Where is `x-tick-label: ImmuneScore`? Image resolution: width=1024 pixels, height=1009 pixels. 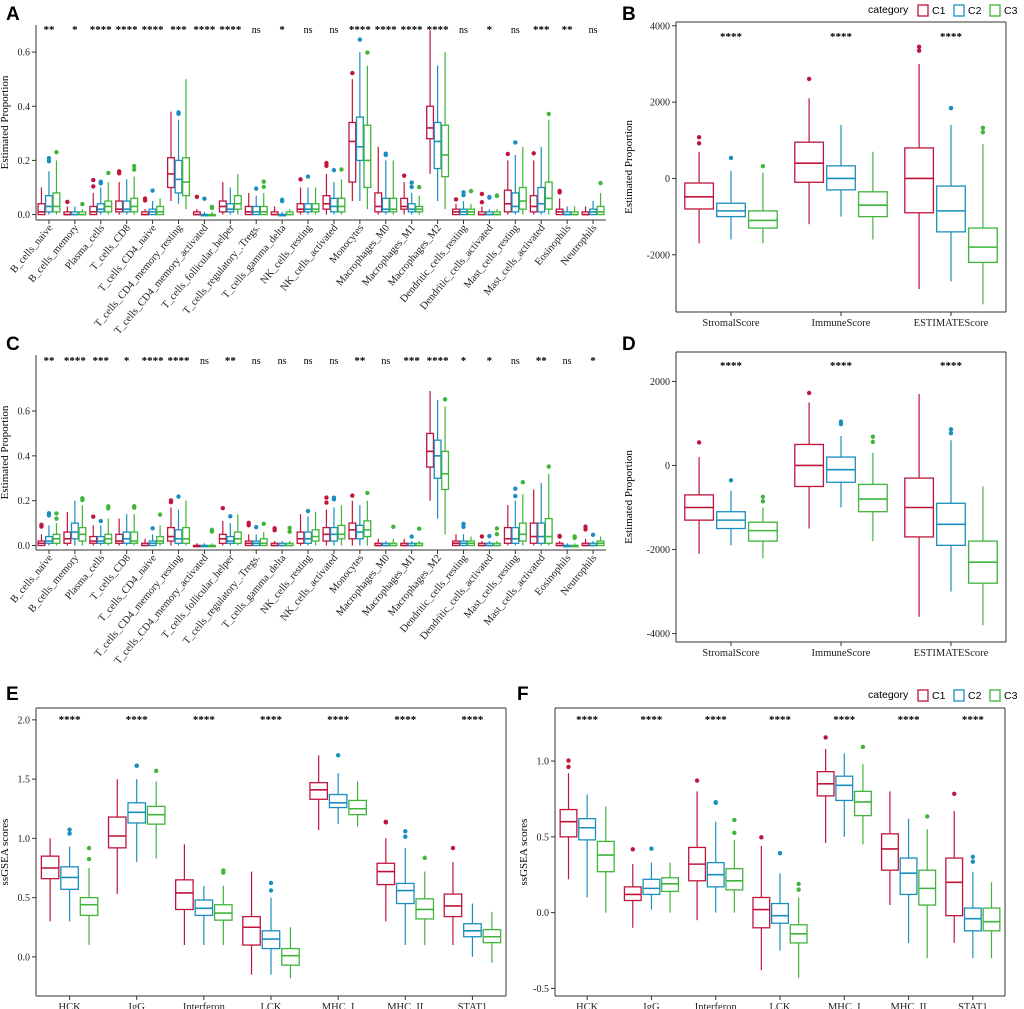 x-tick-label: ImmuneScore is located at coordinates (841, 653).